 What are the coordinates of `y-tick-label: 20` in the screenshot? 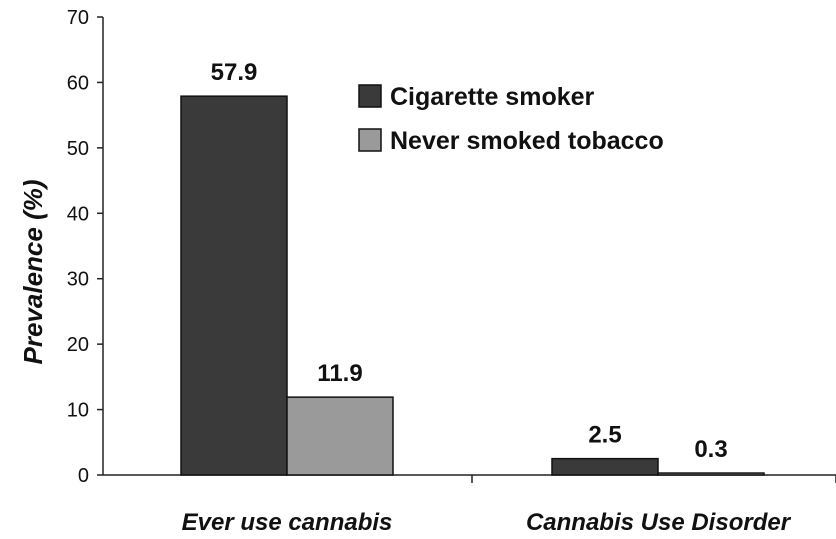 It's located at (78, 345).